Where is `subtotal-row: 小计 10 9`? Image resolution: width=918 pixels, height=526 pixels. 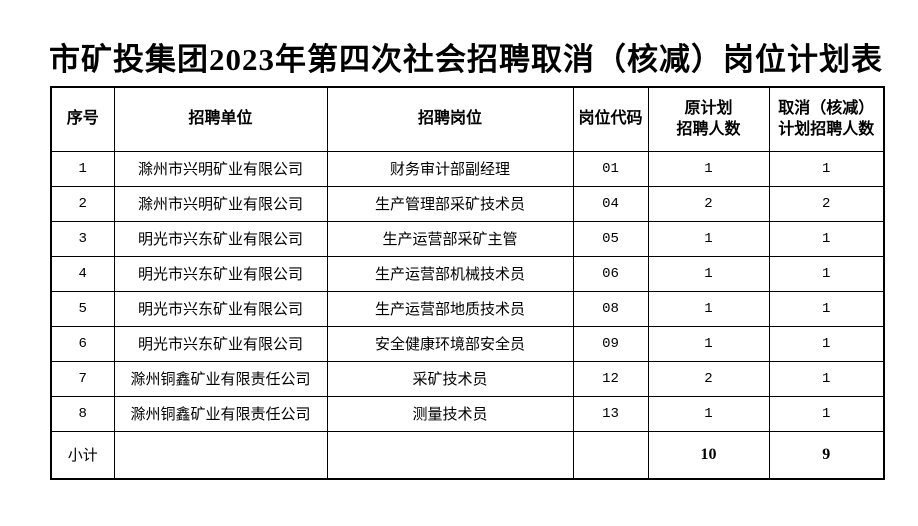
subtotal-row: 小计 10 9 is located at coordinates (467, 455).